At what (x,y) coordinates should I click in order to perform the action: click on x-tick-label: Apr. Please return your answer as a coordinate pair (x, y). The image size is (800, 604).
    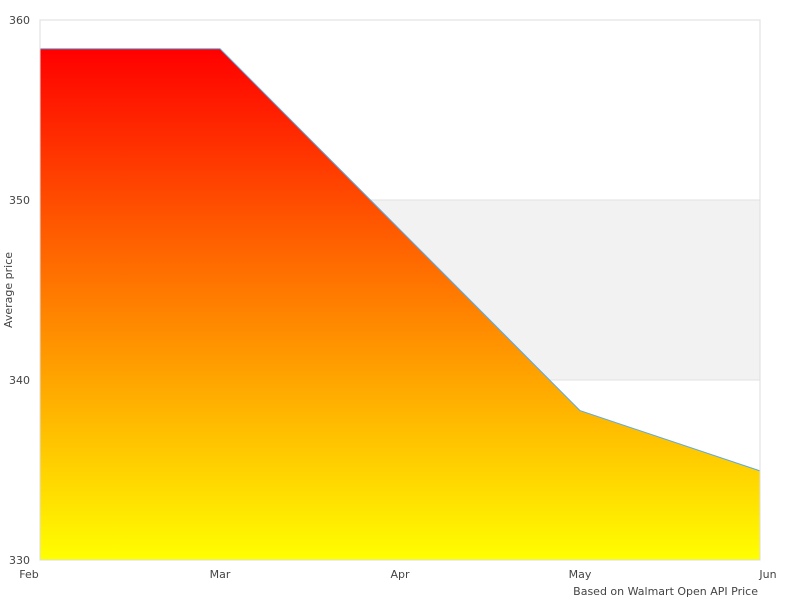
    Looking at the image, I should click on (400, 574).